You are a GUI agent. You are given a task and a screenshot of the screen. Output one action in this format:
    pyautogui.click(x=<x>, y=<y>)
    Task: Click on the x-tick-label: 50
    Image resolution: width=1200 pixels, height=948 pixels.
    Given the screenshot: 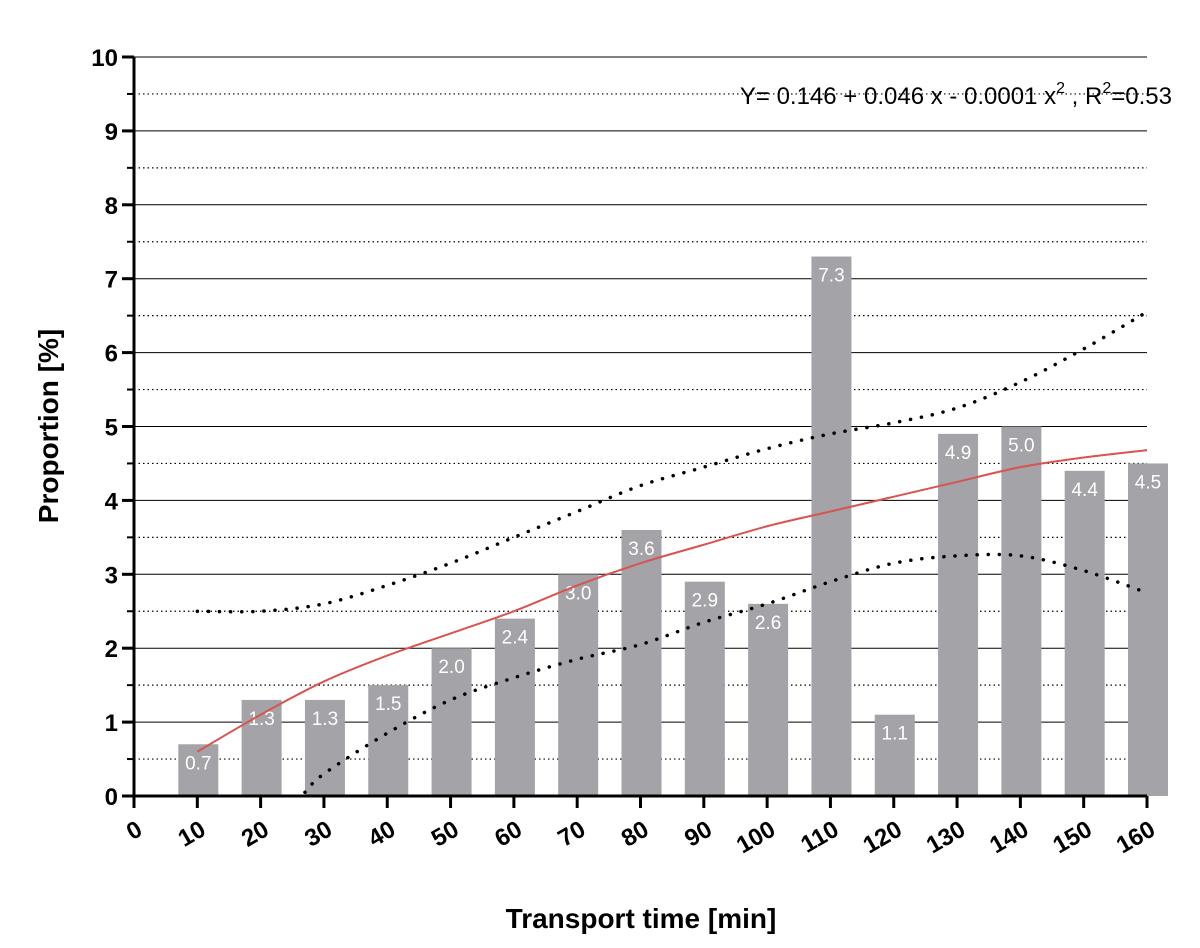 What is the action you would take?
    pyautogui.click(x=445, y=834)
    